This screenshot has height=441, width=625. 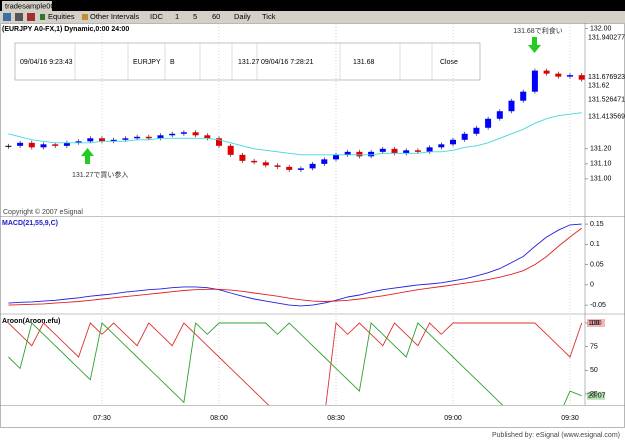 What do you see at coordinates (157, 16) in the screenshot?
I see `toolbar-item: IDC` at bounding box center [157, 16].